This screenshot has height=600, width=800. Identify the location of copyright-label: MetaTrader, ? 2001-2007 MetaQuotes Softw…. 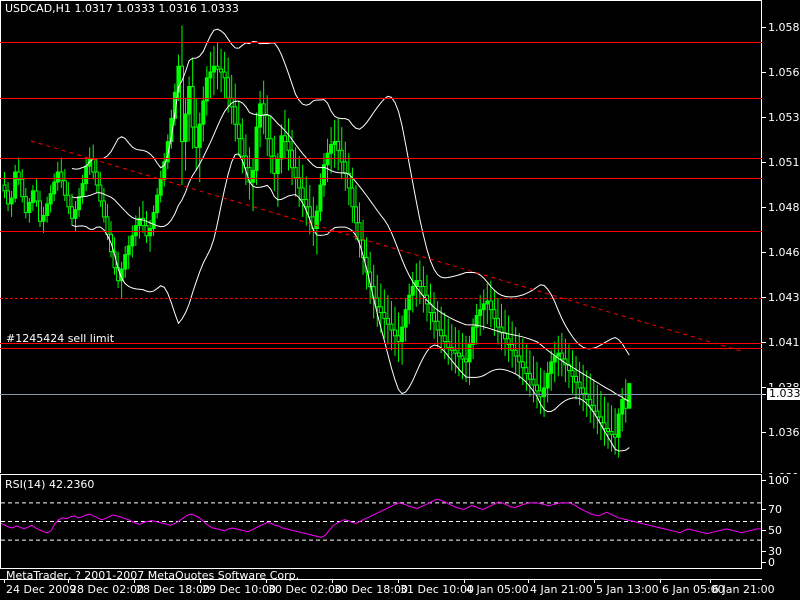
(153, 575).